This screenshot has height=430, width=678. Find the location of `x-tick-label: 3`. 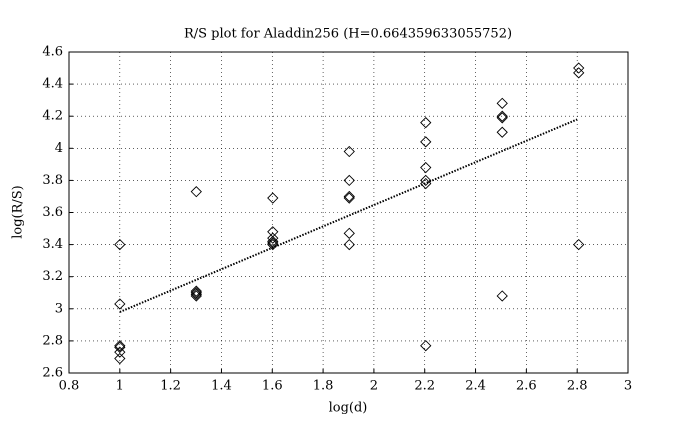

x-tick-label: 3 is located at coordinates (628, 386).